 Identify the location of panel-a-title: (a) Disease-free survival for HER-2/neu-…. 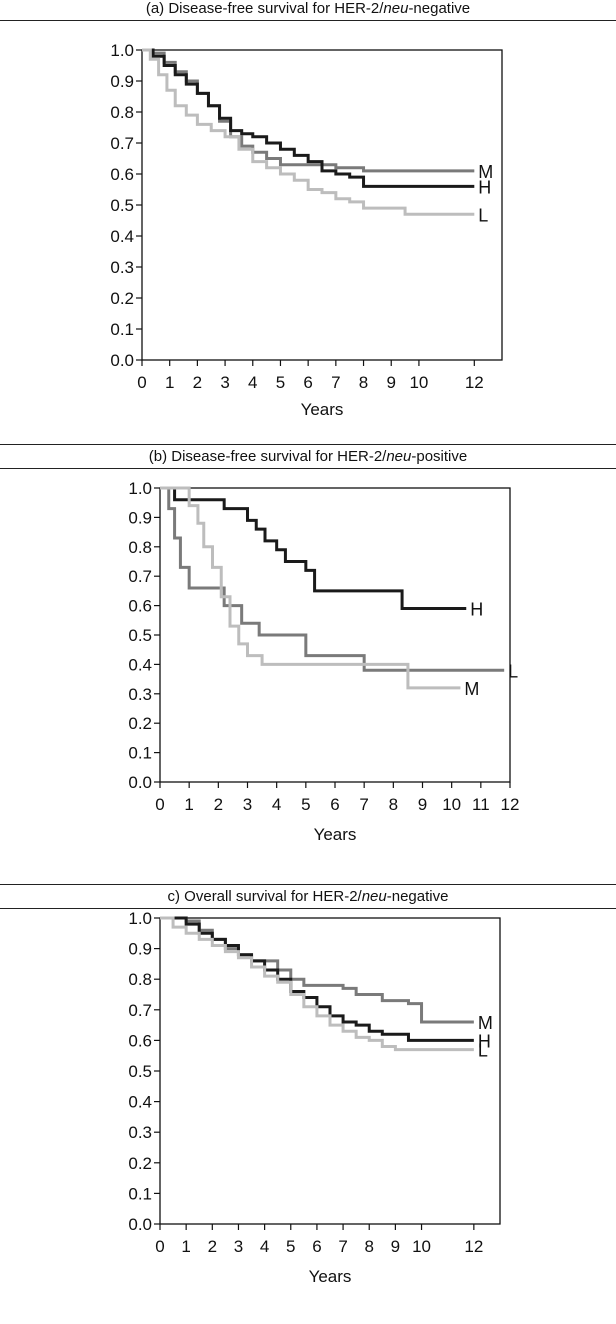
(308, 8).